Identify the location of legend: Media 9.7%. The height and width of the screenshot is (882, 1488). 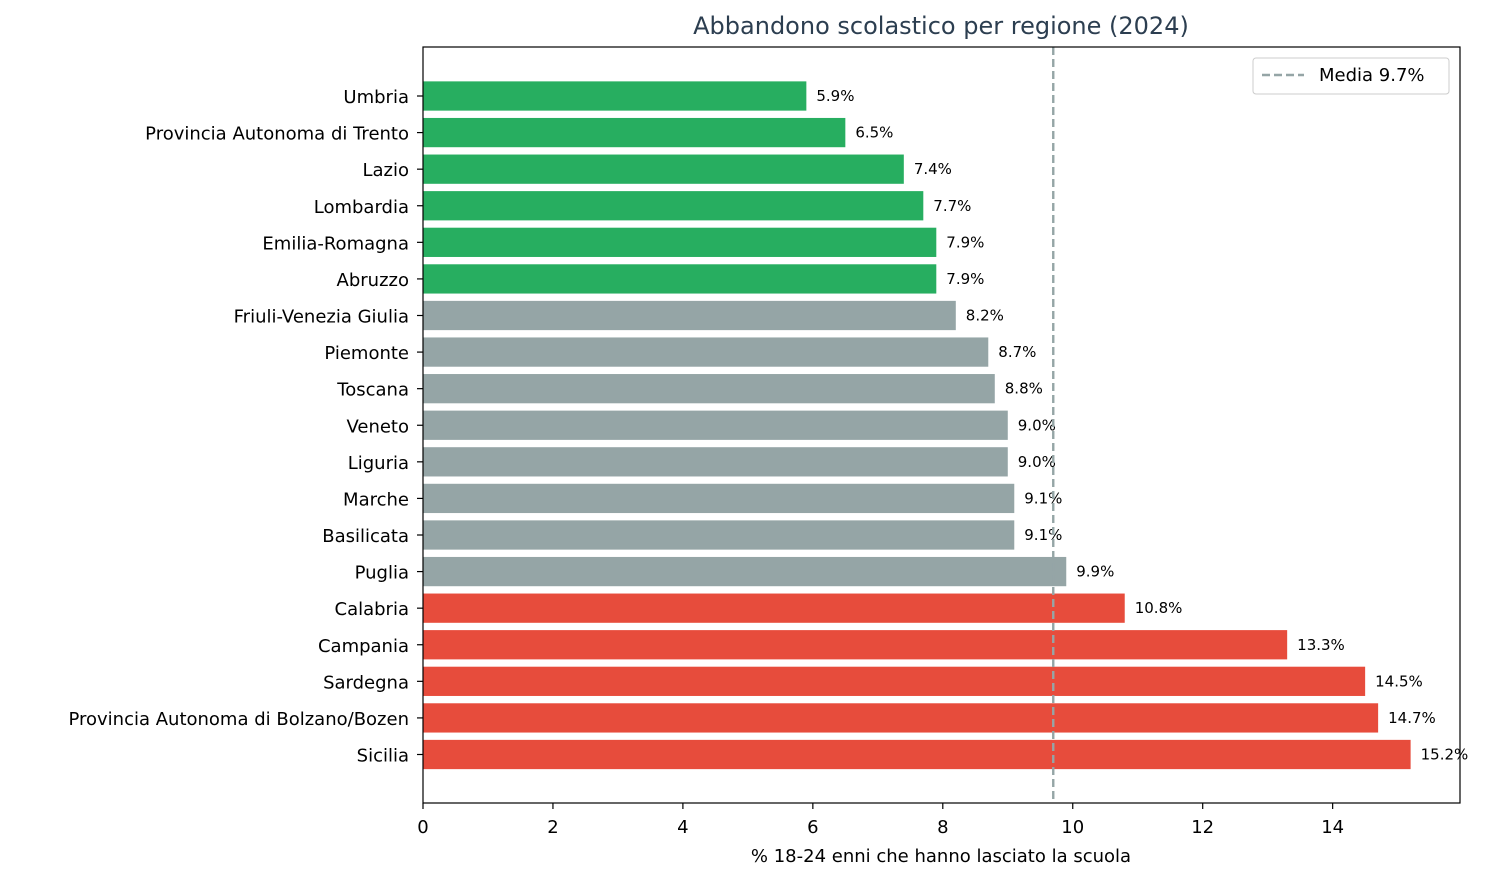
(1351, 76).